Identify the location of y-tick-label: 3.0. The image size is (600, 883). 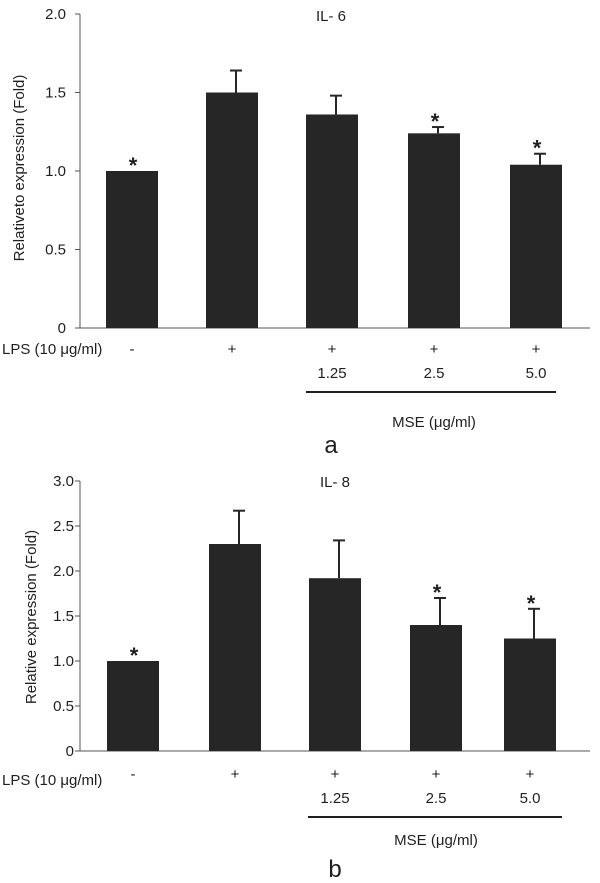
(63, 481).